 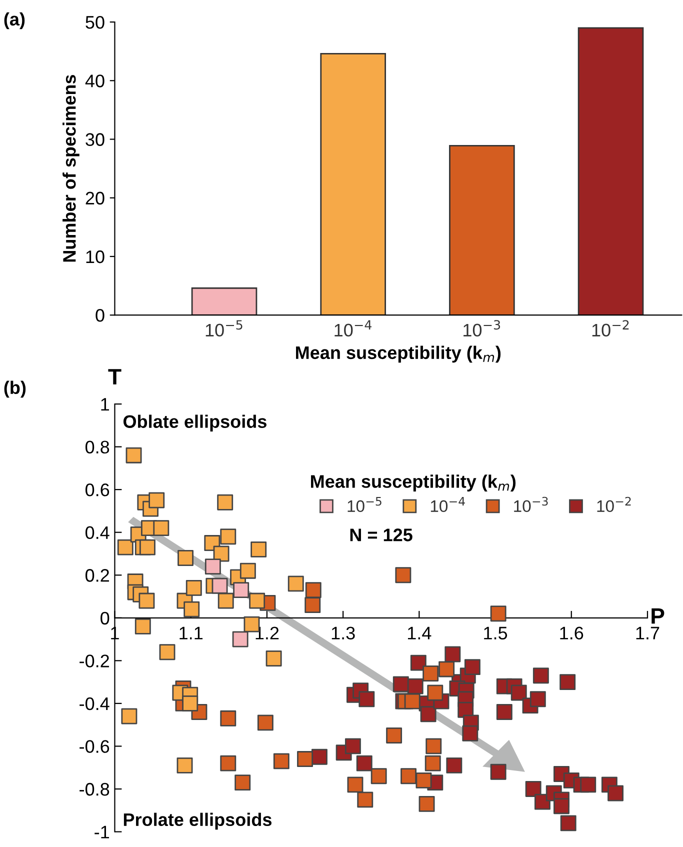 I want to click on annotation: N = 125, so click(x=381, y=535).